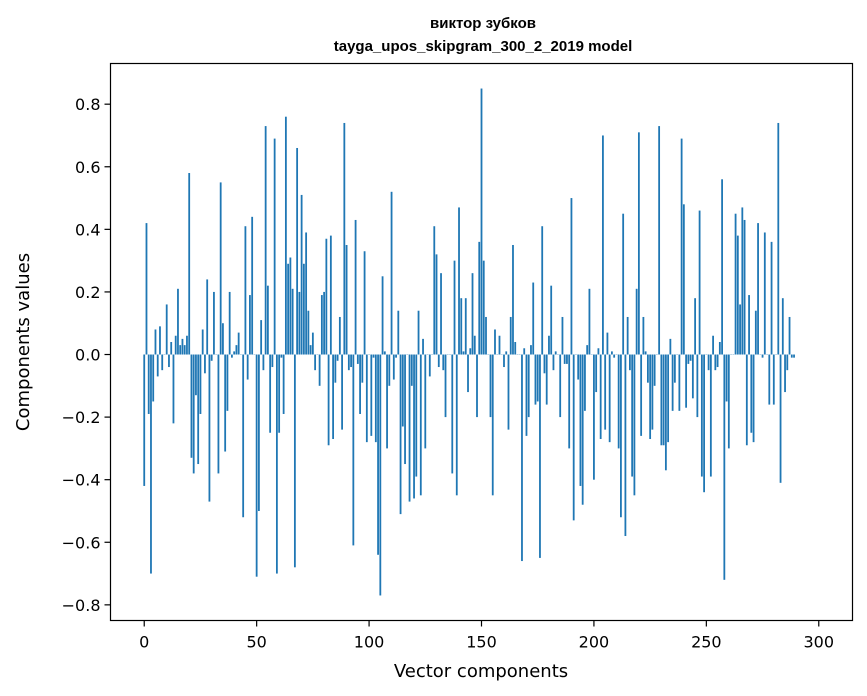 The width and height of the screenshot is (867, 696). Describe the element at coordinates (486, 636) in the screenshot. I see `x-axis-ticks: 0 50 100 150 200 250 300` at that location.